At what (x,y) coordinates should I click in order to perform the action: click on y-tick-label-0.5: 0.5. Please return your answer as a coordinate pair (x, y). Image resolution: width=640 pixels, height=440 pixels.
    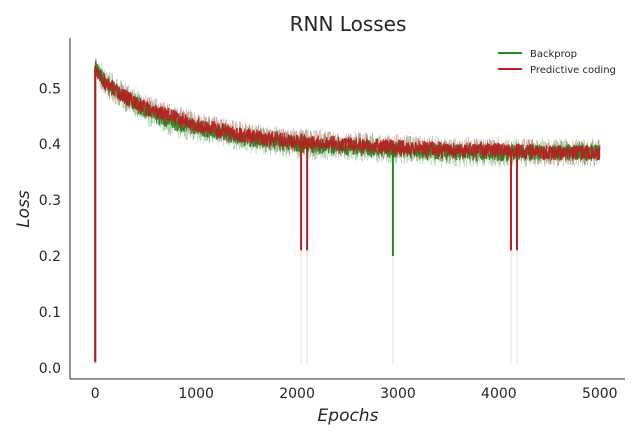
    Looking at the image, I should click on (50, 89).